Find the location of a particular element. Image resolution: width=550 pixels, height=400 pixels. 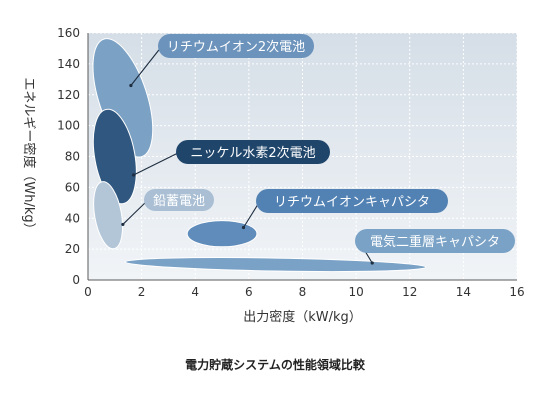

y-tick-label: 40 is located at coordinates (72, 218).